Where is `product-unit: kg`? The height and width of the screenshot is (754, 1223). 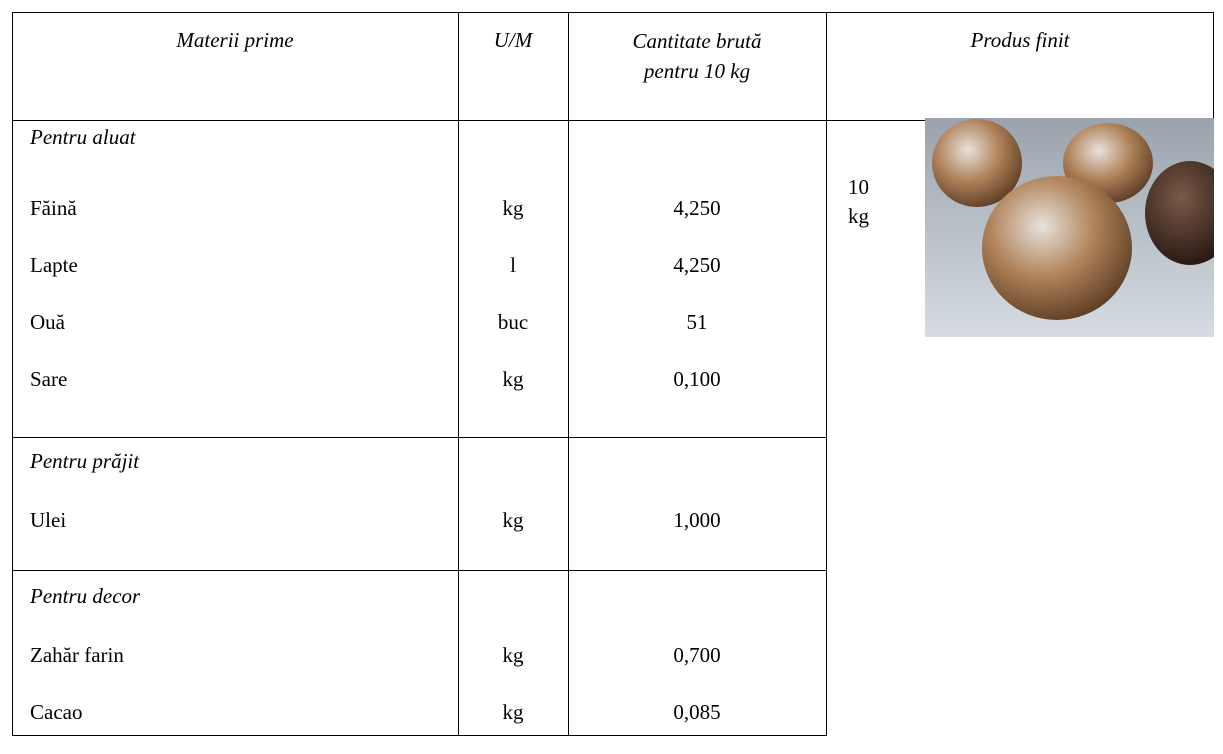
product-unit: kg is located at coordinates (858, 216).